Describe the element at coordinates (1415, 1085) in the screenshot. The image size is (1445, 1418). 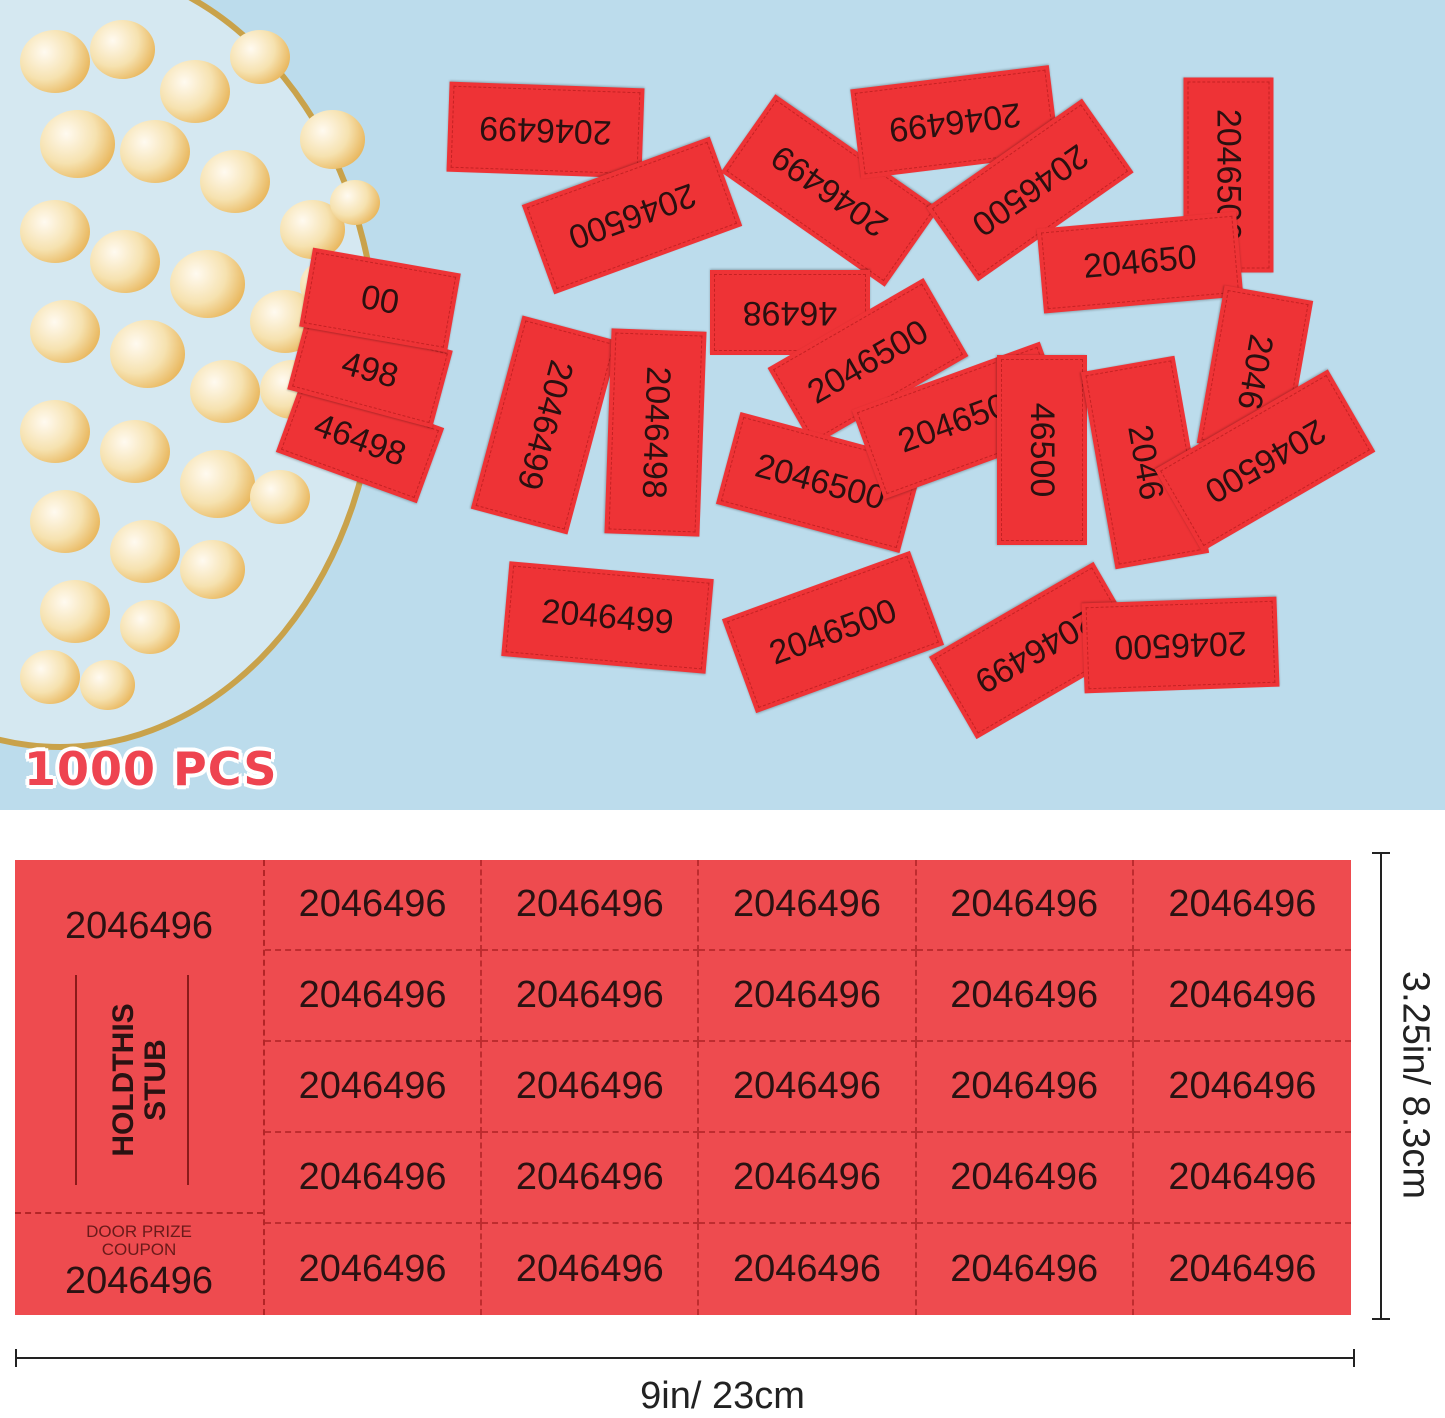
I see `height-label: 3.25in/ 8.3cm` at that location.